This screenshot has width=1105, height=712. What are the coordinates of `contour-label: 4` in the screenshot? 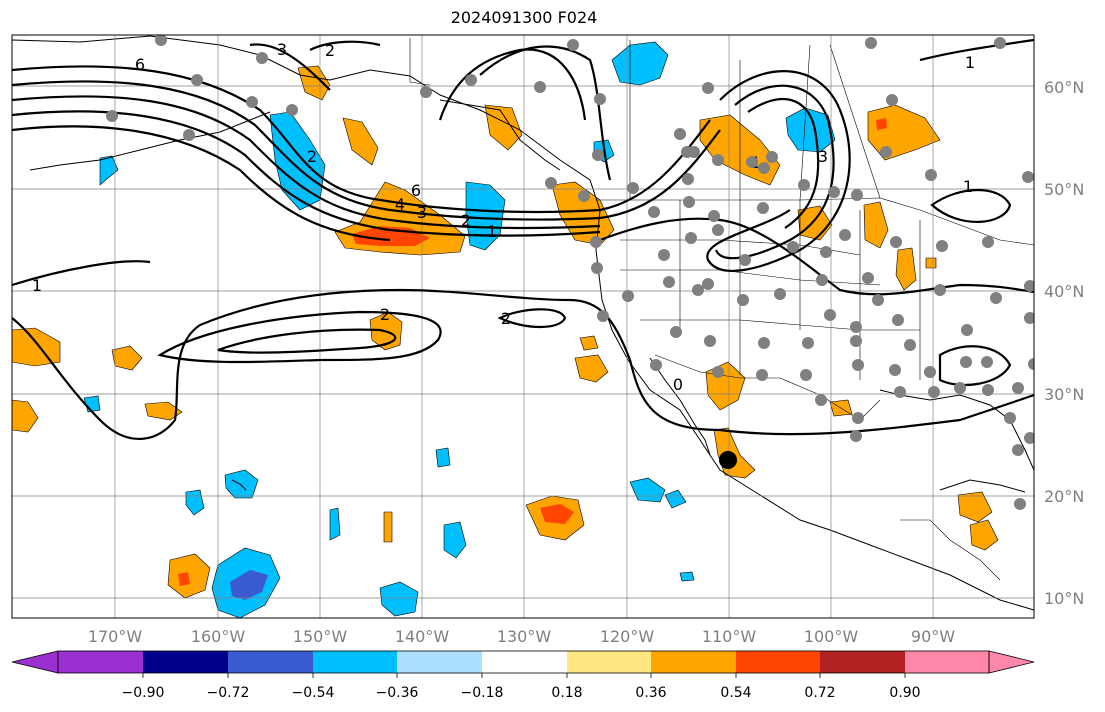 It's located at (400, 204).